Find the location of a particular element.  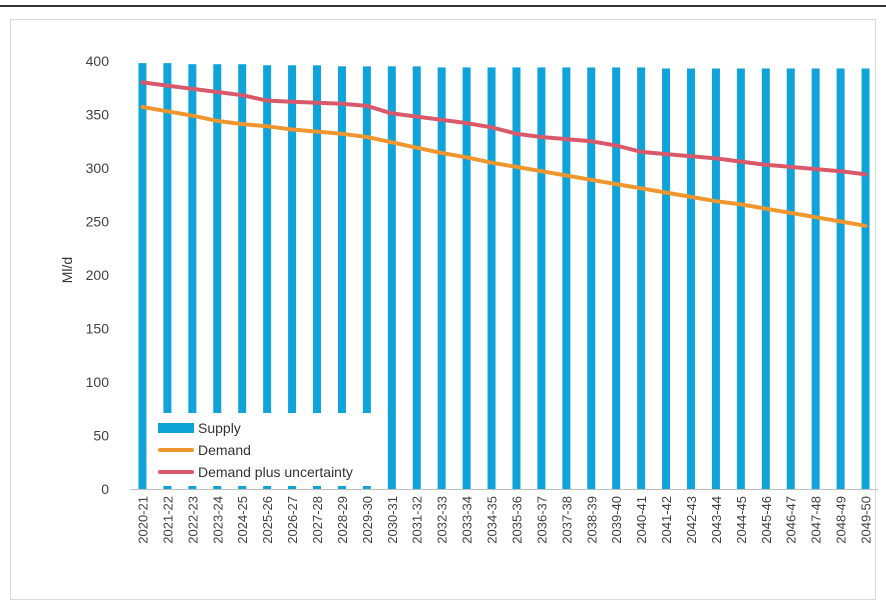

x-tick-label: 2029-30 is located at coordinates (367, 520).